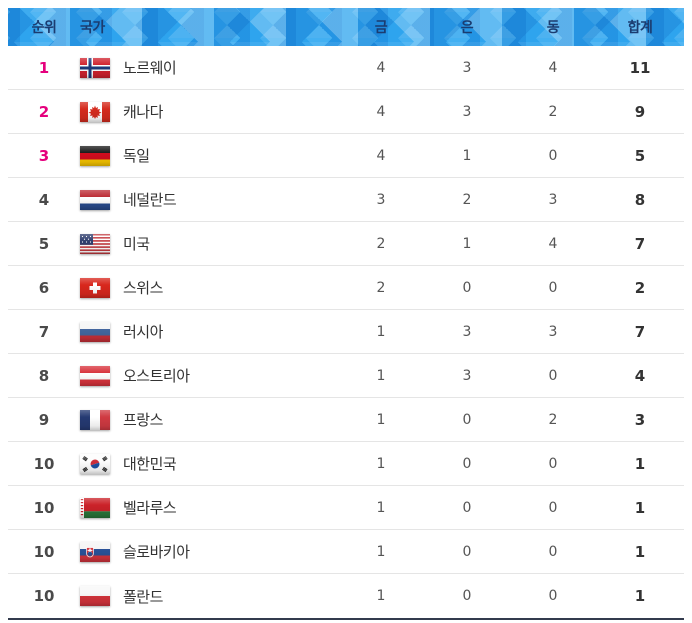  Describe the element at coordinates (95, 551) in the screenshot. I see `slovakia-flag` at that location.